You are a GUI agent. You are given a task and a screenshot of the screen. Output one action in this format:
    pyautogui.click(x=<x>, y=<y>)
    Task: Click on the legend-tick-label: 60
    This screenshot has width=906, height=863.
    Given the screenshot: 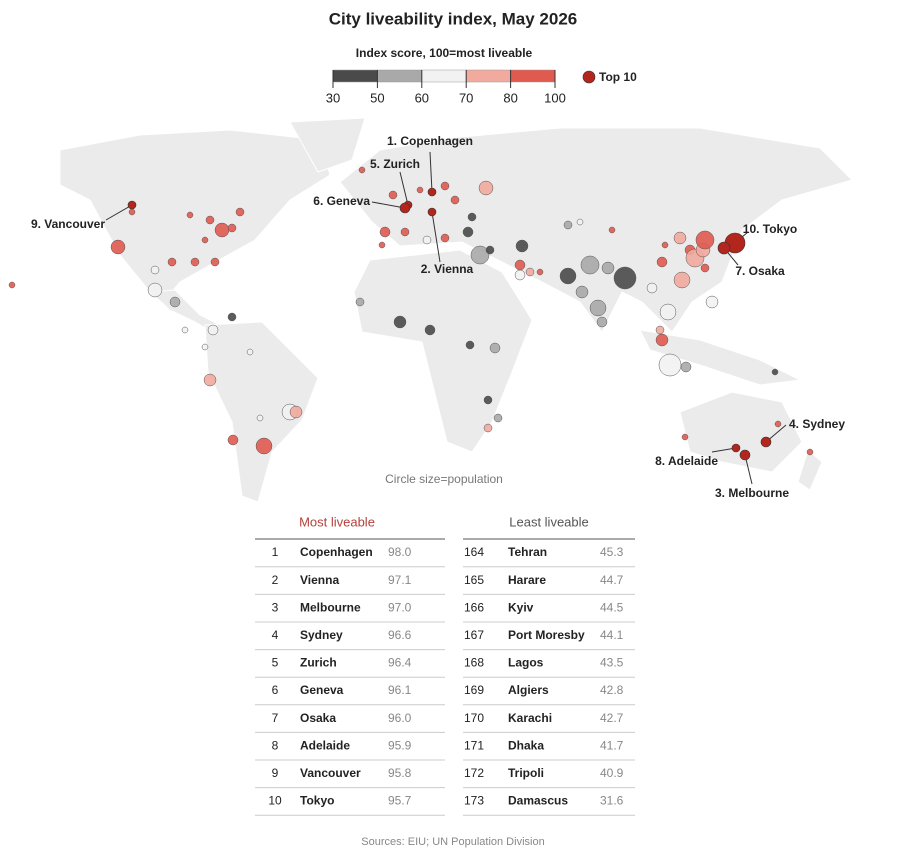 What is the action you would take?
    pyautogui.click(x=422, y=97)
    